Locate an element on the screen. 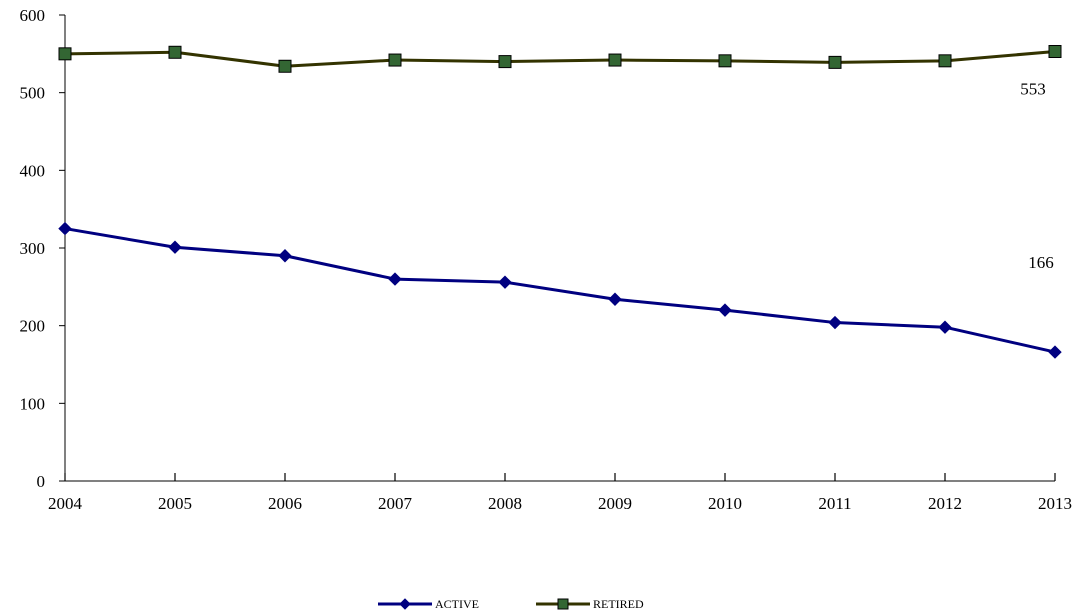 The height and width of the screenshot is (615, 1081). series-retired is located at coordinates (560, 59).